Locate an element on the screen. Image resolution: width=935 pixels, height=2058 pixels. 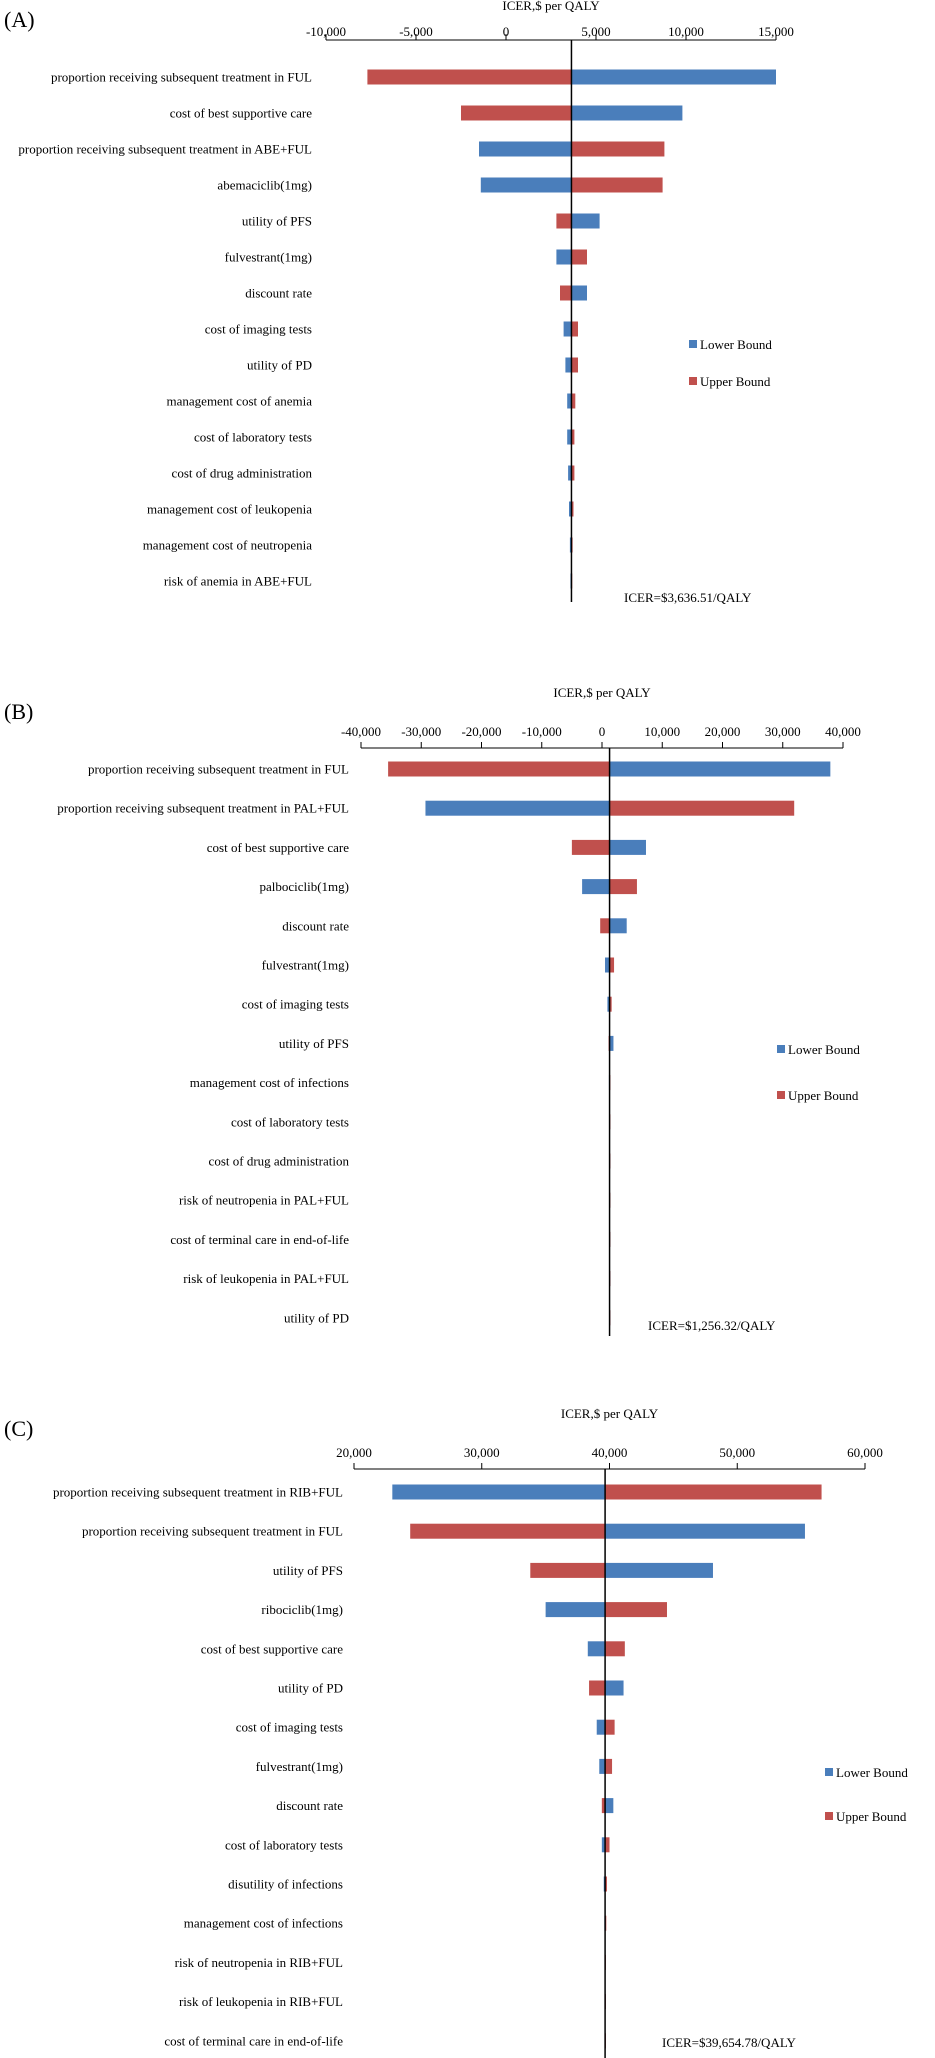
legend-label: Lower Bound is located at coordinates (872, 1772).